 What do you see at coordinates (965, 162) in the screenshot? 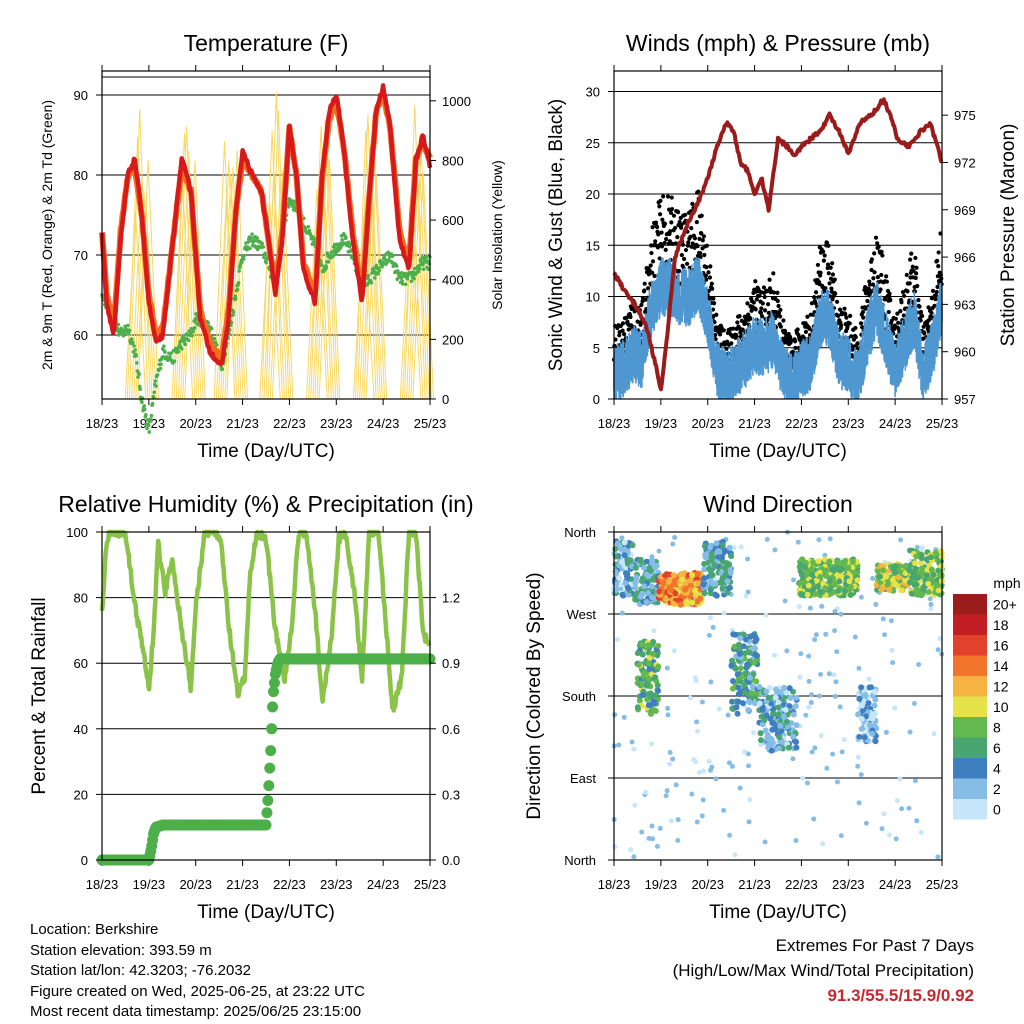
I see `winds-y2tick-label: 972` at bounding box center [965, 162].